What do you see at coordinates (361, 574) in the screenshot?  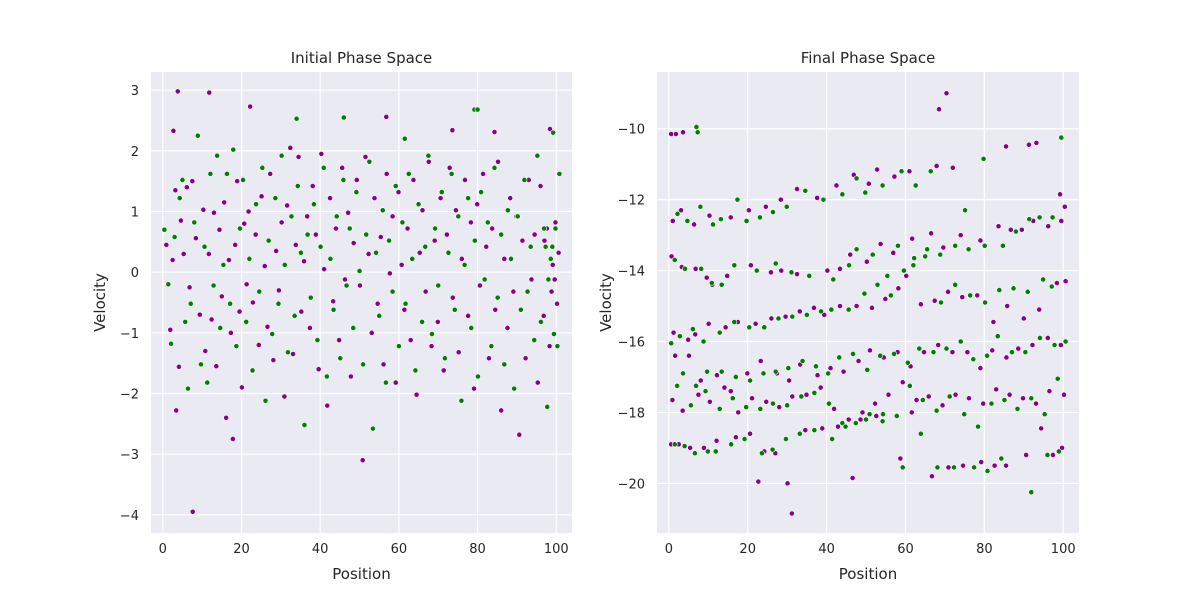 I see `x-axis-label: Position` at bounding box center [361, 574].